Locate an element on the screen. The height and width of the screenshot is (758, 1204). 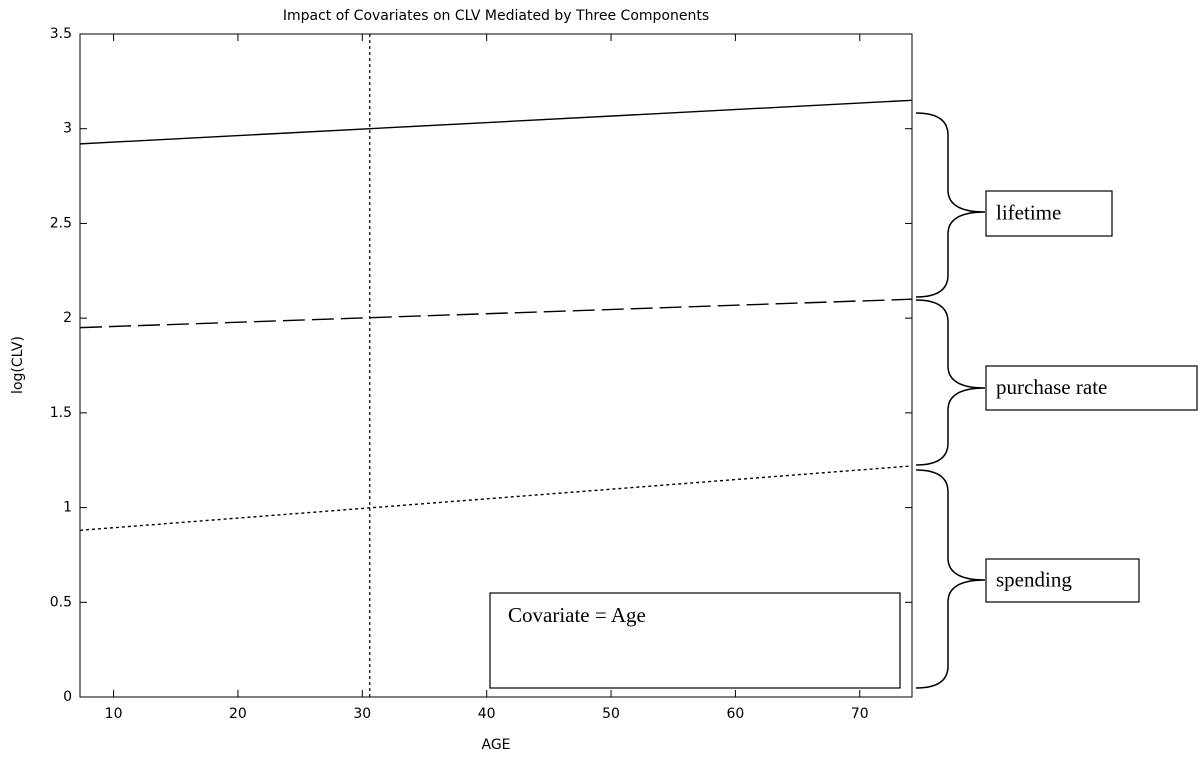
x-axis-label: AGE is located at coordinates (495, 745).